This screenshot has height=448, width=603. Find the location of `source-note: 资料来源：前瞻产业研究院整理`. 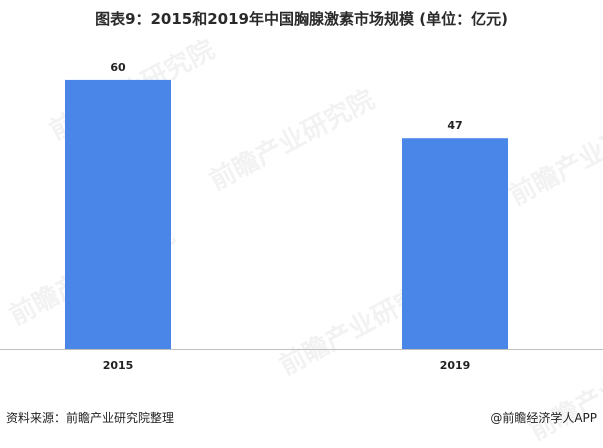

source-note: 资料来源：前瞻产业研究院整理 is located at coordinates (90, 418).